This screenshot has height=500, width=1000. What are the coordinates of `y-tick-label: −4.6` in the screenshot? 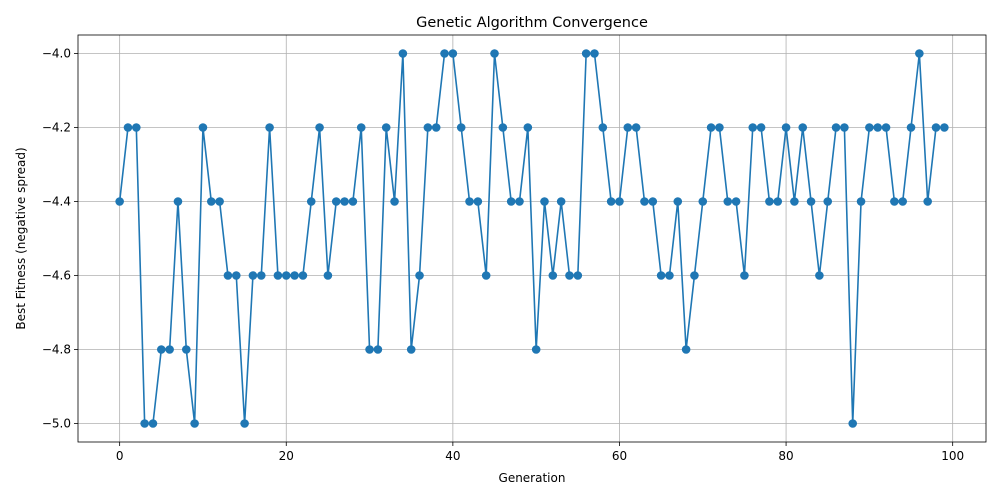 It's located at (56, 276).